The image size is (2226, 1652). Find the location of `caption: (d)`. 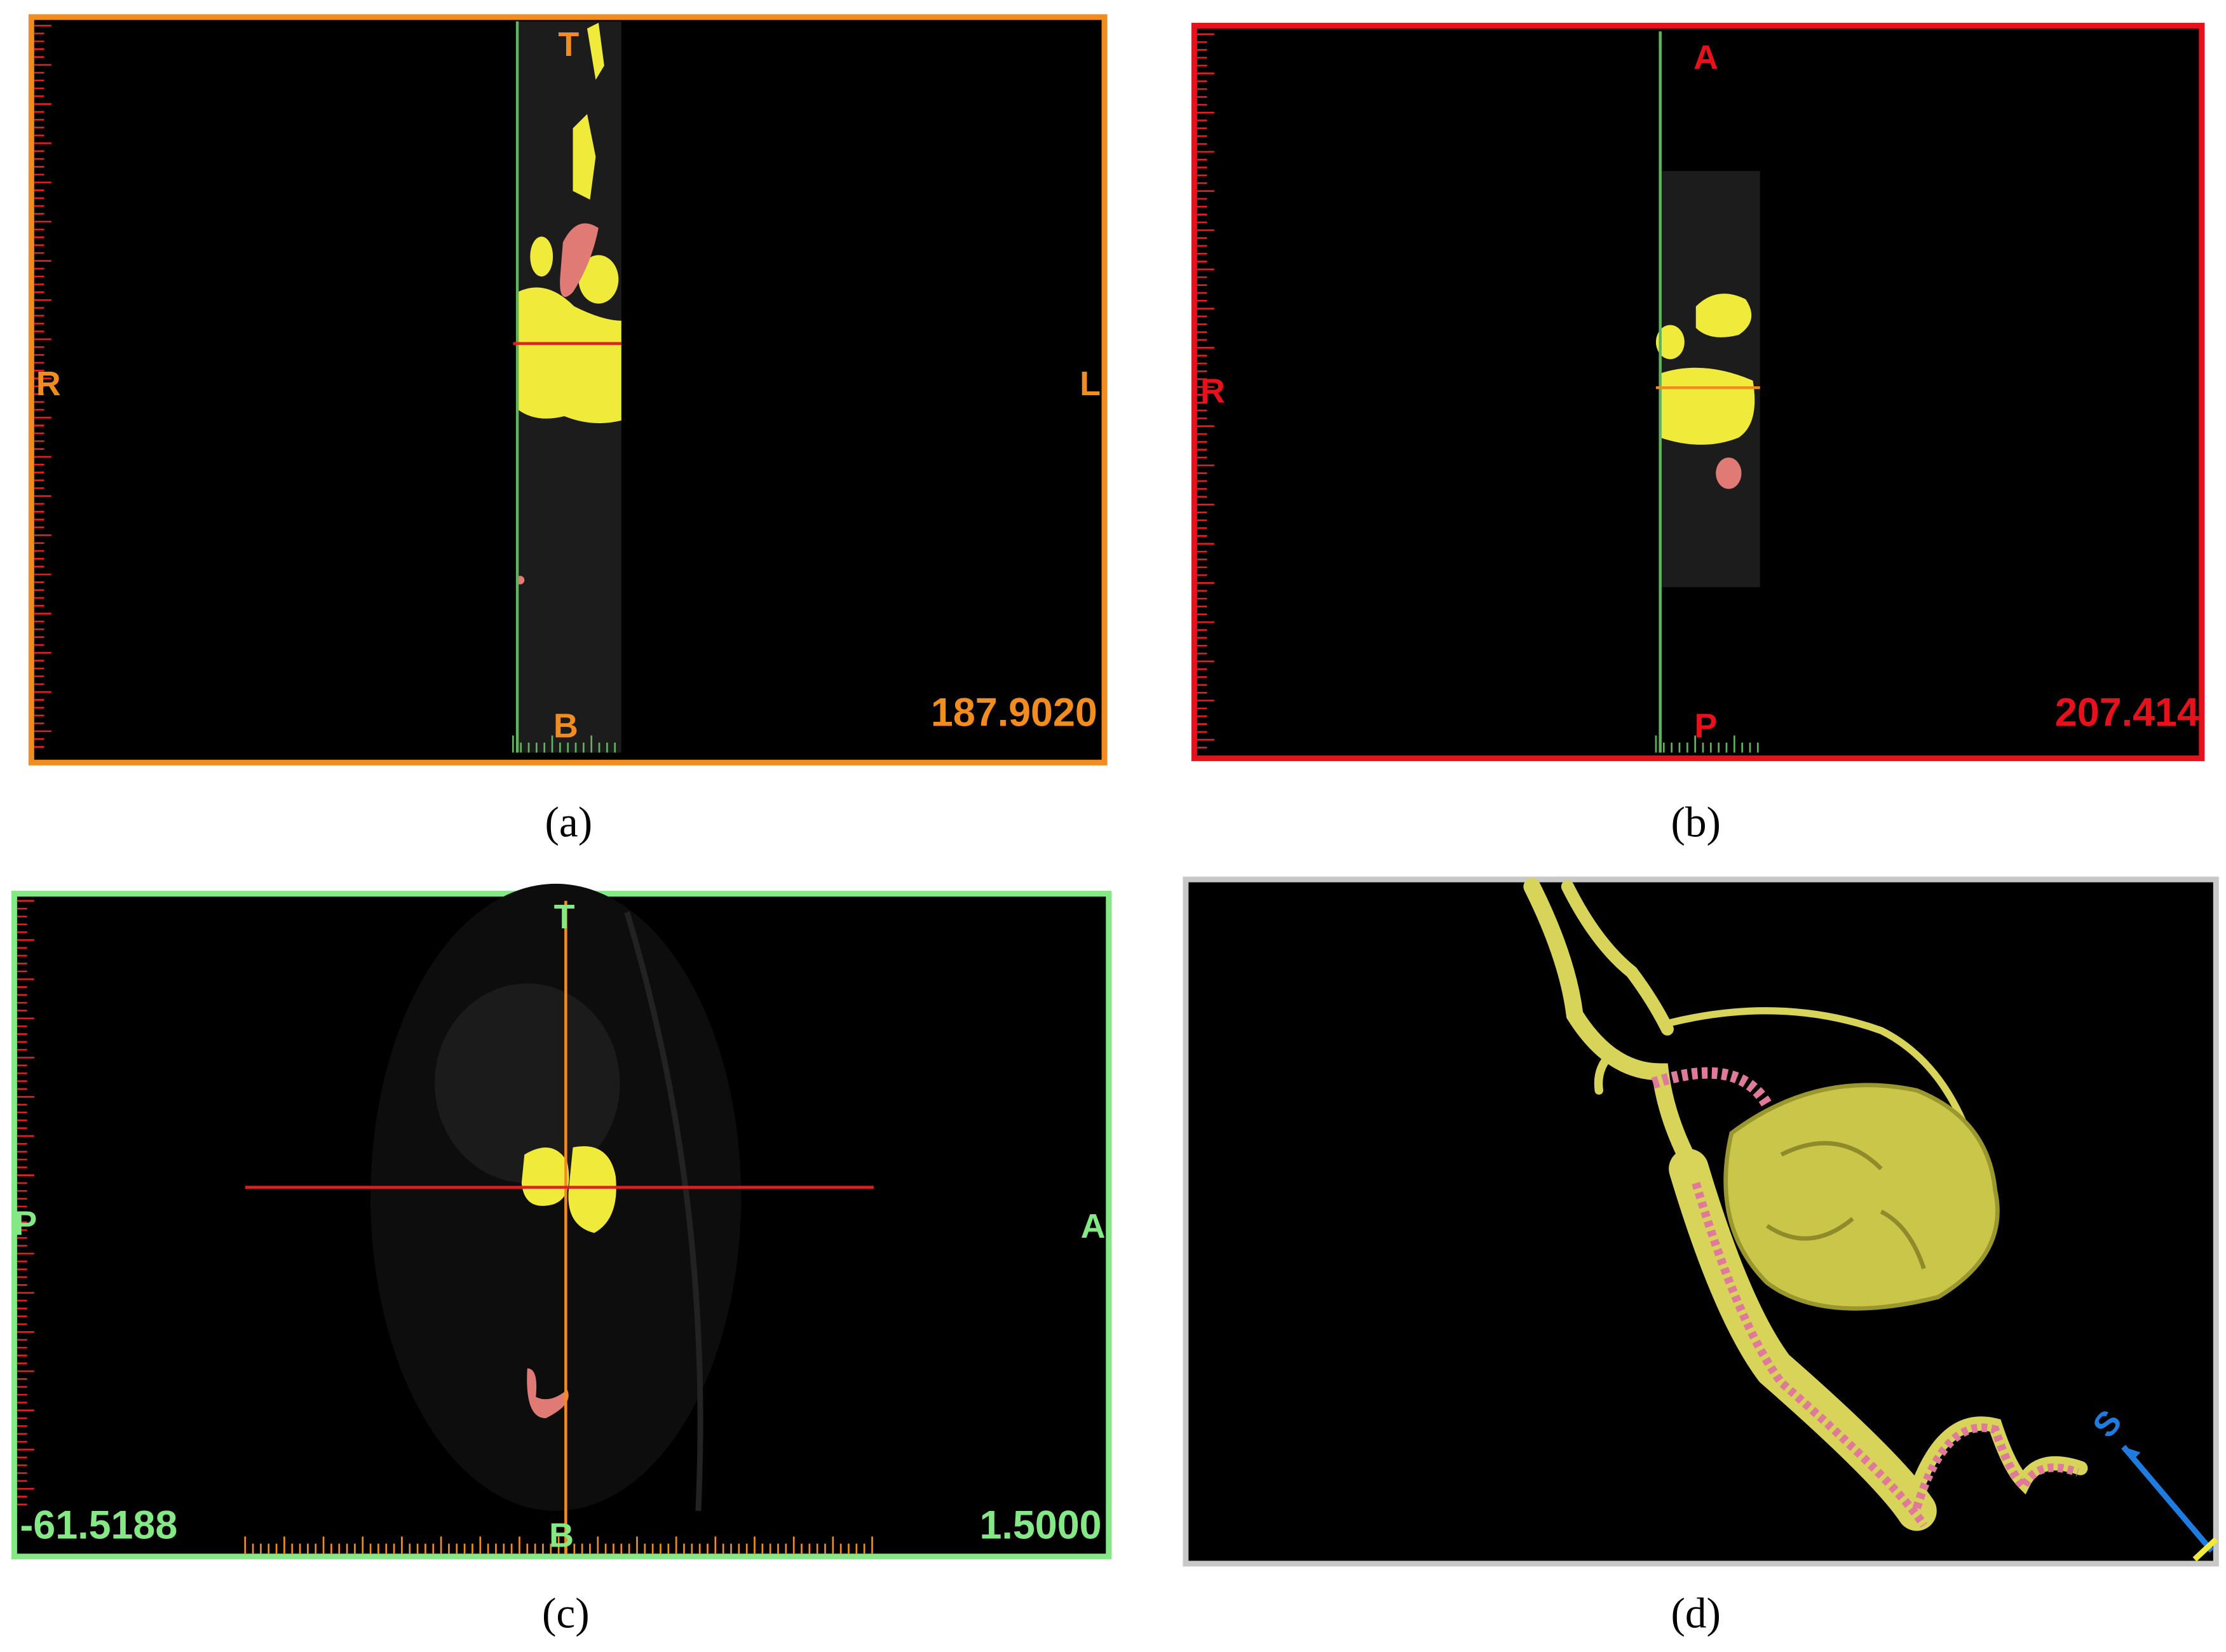

caption: (d) is located at coordinates (1696, 1614).